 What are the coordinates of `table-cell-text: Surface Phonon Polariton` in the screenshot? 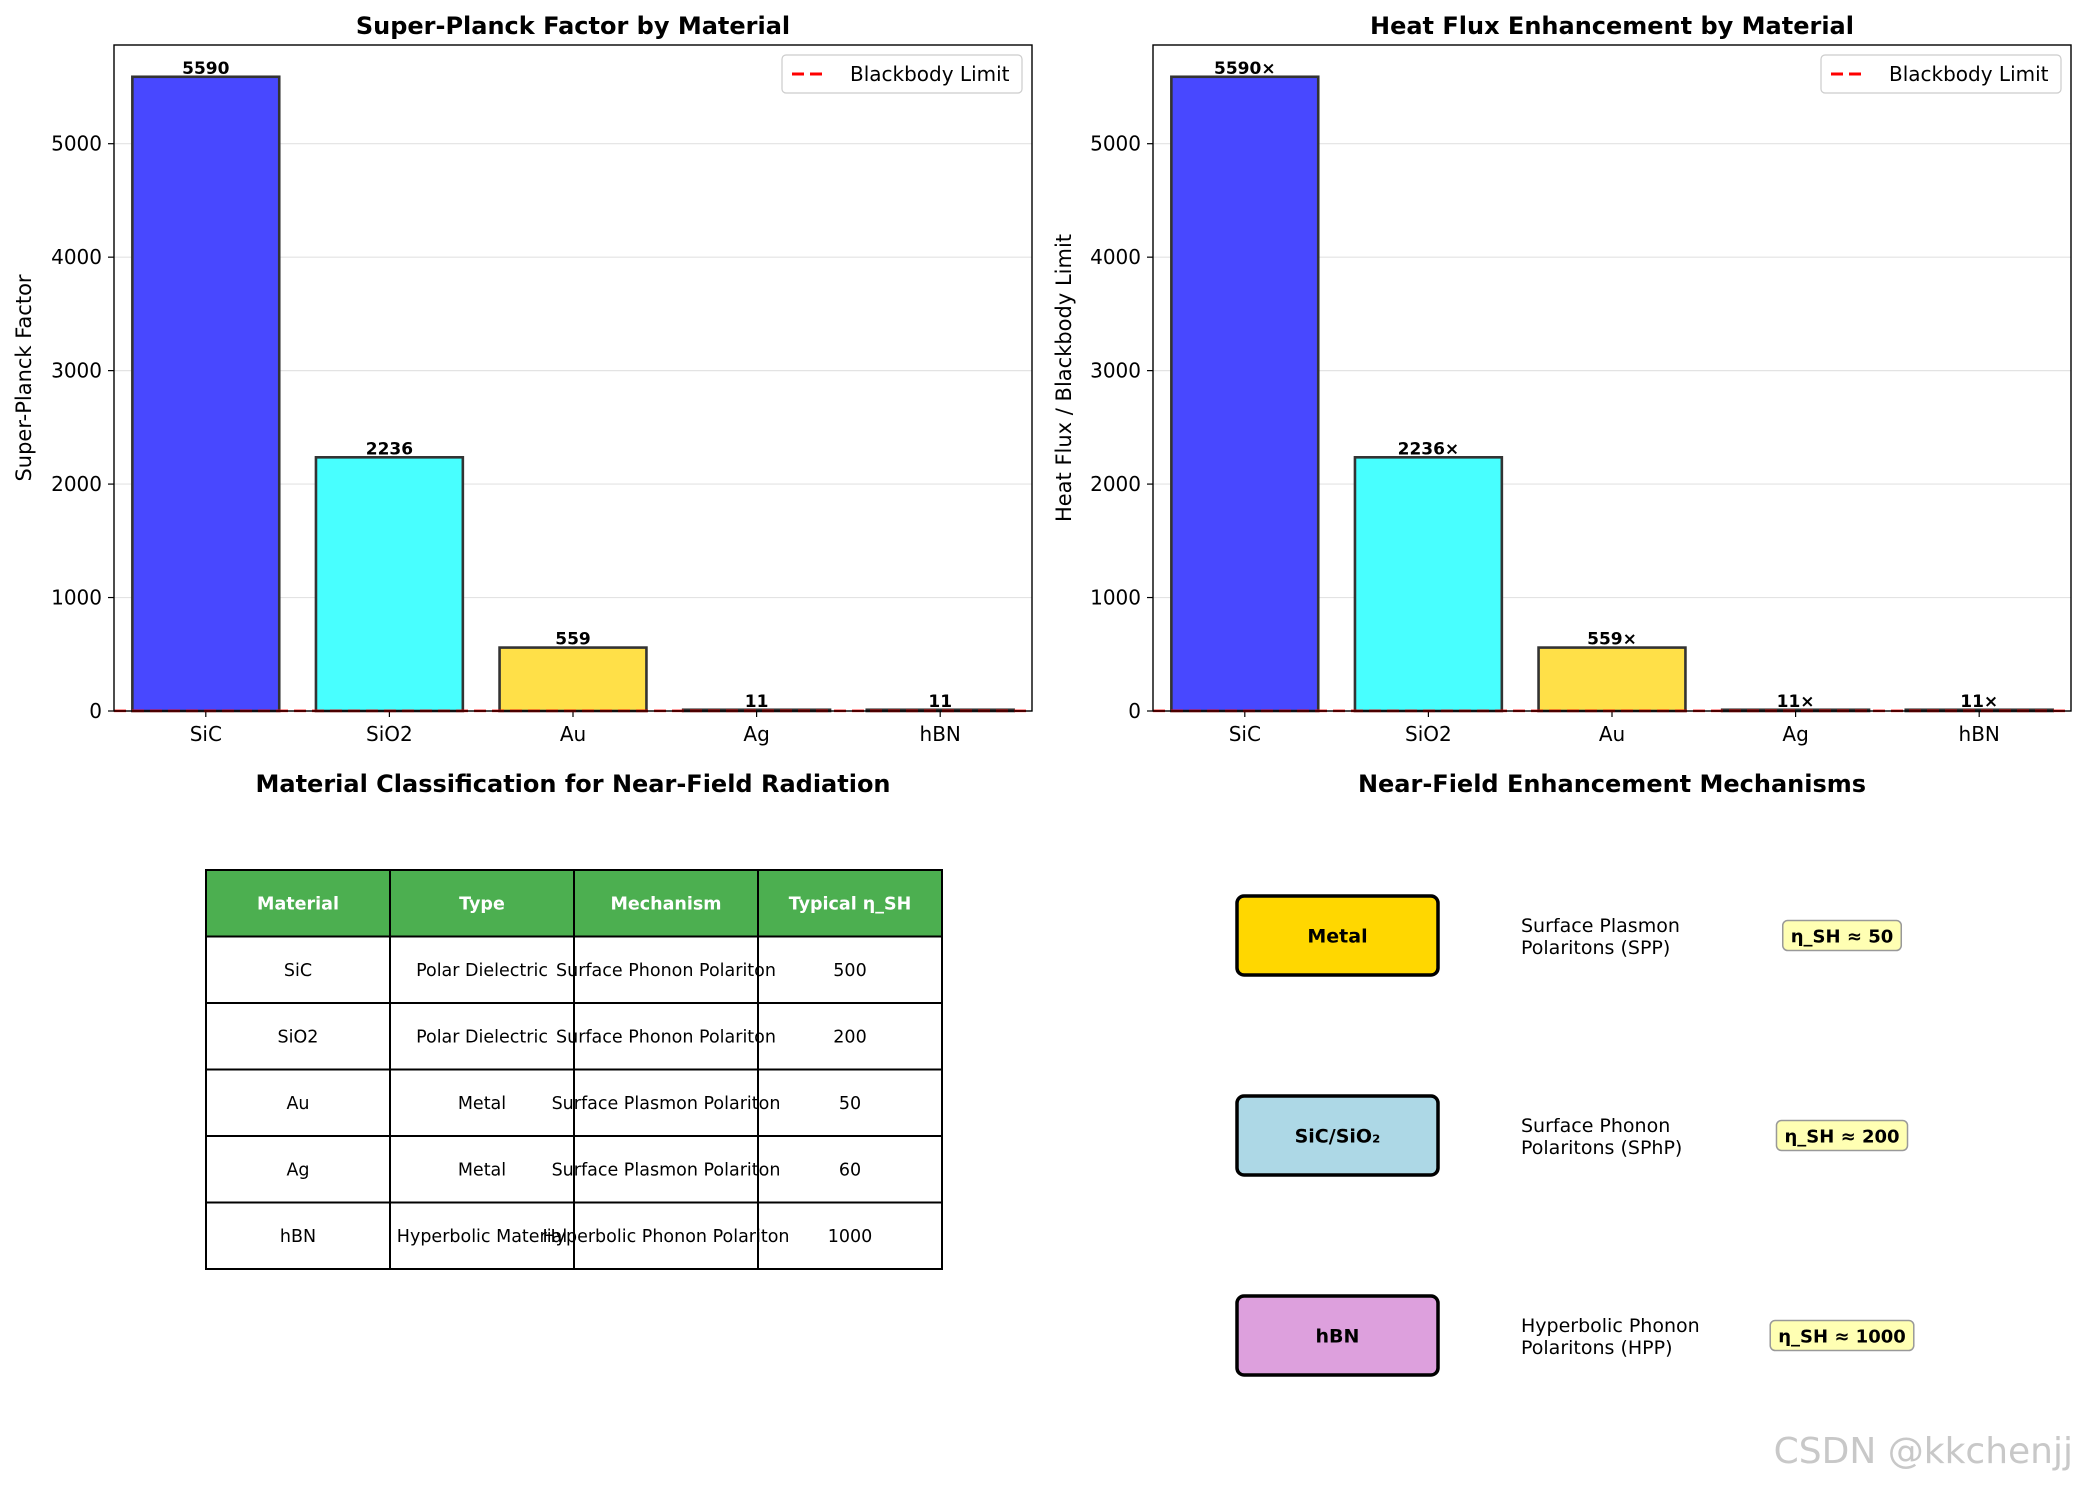 It's located at (666, 1037).